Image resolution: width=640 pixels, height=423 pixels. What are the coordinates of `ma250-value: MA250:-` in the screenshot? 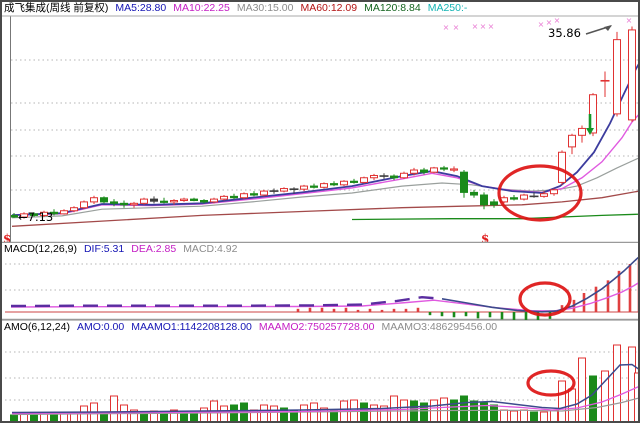 It's located at (447, 8).